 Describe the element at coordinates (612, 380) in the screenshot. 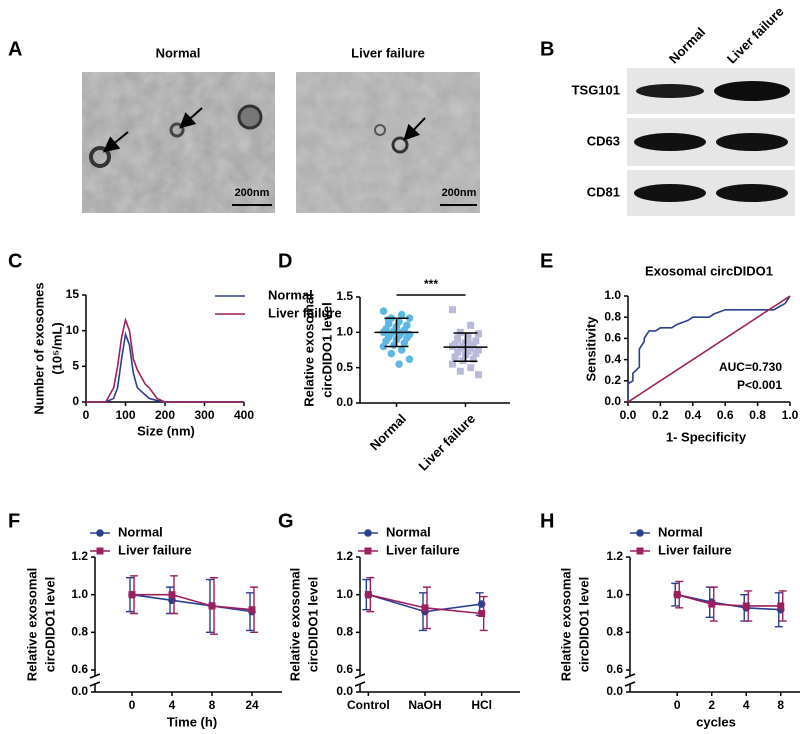

I see `y-tick-label: 0.2` at that location.